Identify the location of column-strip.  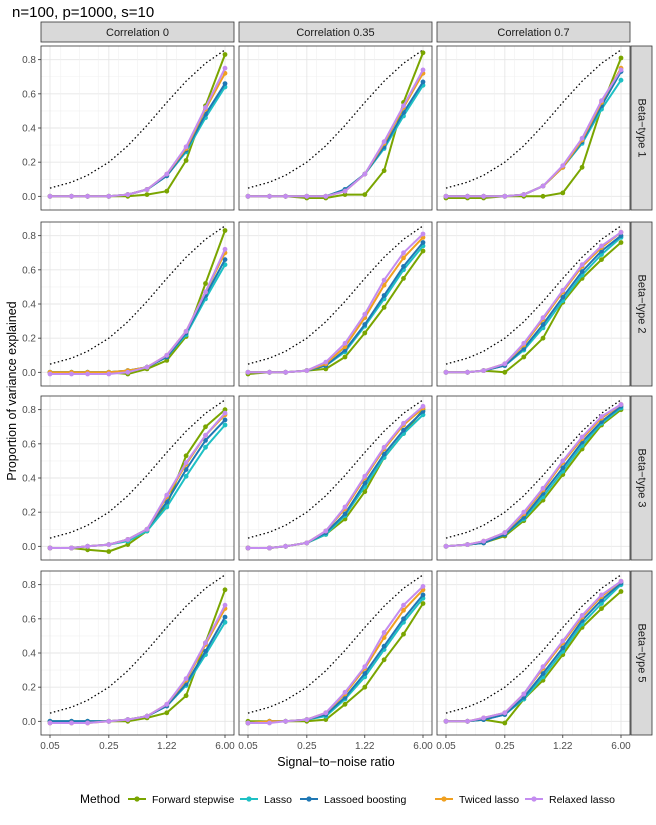
(533, 32).